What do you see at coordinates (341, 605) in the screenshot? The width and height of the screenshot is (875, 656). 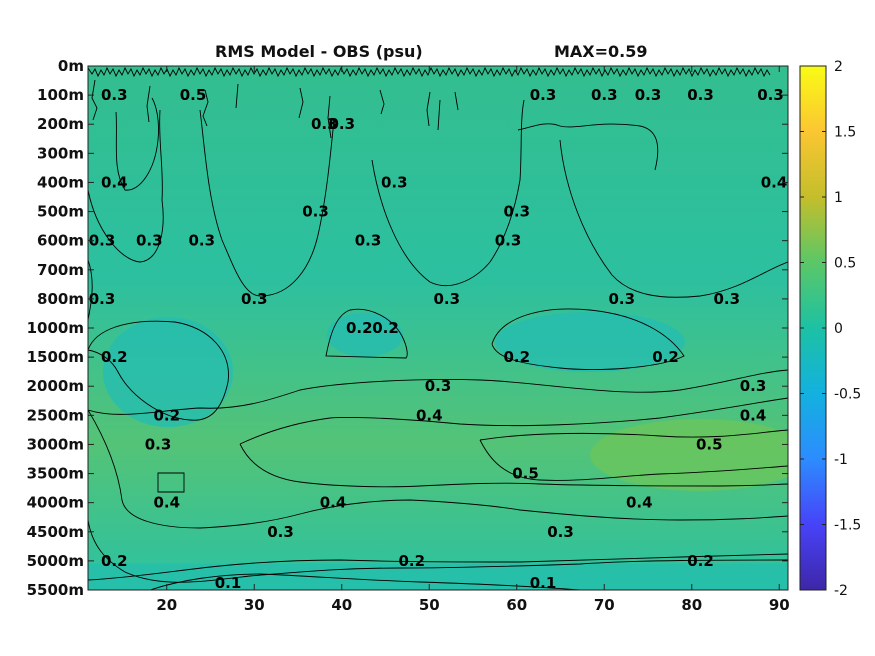 I see `x-tick-label: 40` at bounding box center [341, 605].